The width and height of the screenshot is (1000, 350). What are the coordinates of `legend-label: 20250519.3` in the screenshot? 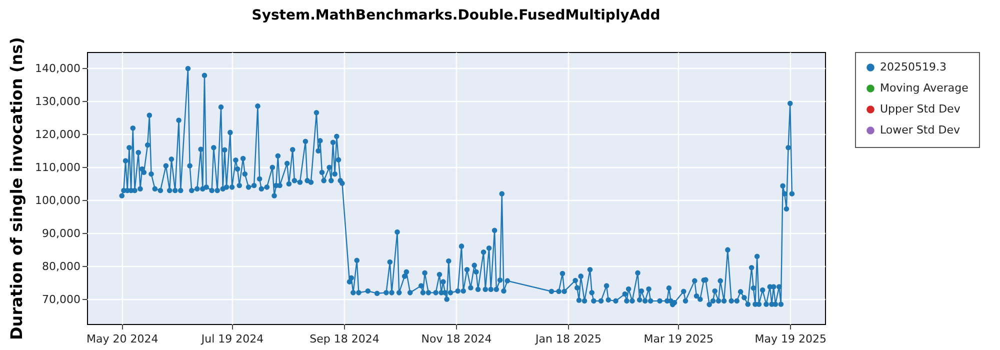 It's located at (913, 67).